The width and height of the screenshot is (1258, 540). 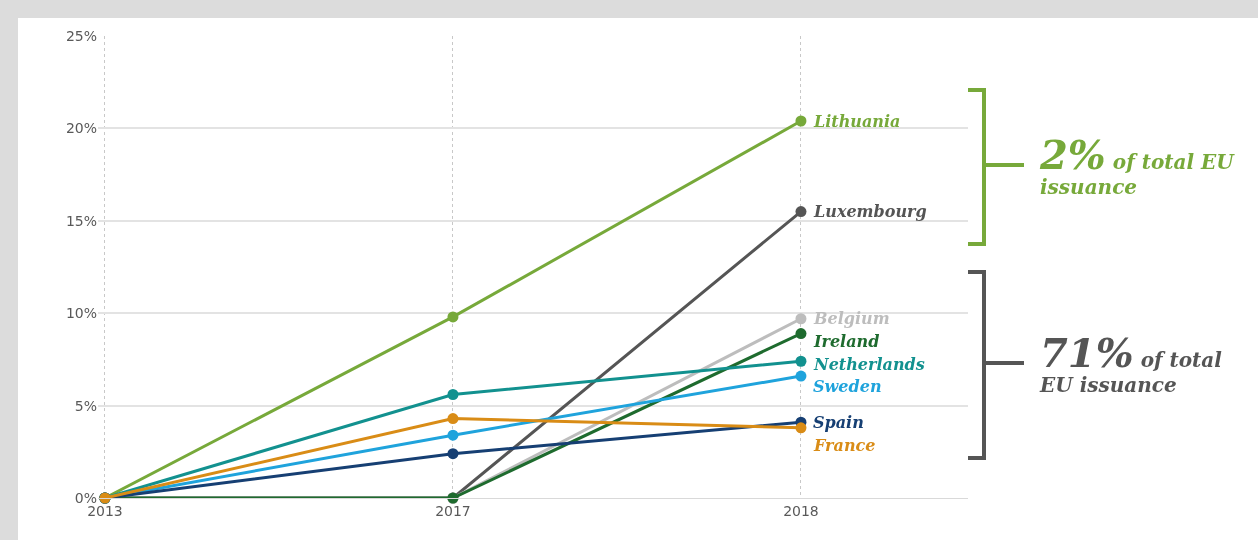 What do you see at coordinates (85, 405) in the screenshot?
I see `y-tick-label: 5%` at bounding box center [85, 405].